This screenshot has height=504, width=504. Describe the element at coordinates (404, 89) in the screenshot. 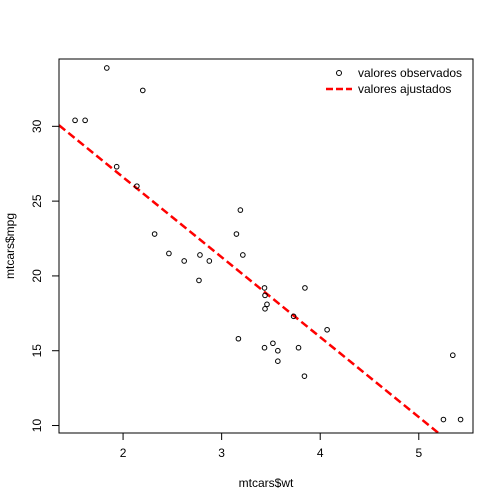

I see `legend-label-fitted: valores ajustados` at that location.